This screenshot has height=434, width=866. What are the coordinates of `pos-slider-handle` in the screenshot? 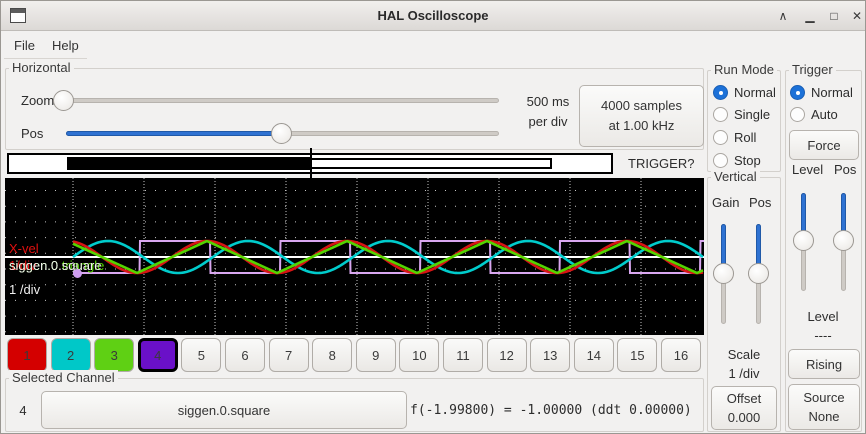 It's located at (281, 133).